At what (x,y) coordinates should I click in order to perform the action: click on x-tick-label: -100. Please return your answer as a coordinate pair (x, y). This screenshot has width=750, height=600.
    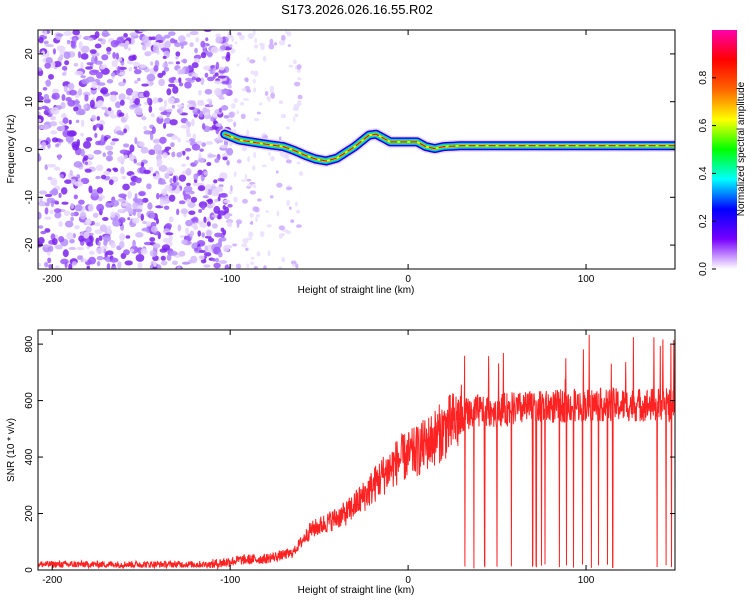
    Looking at the image, I should click on (230, 580).